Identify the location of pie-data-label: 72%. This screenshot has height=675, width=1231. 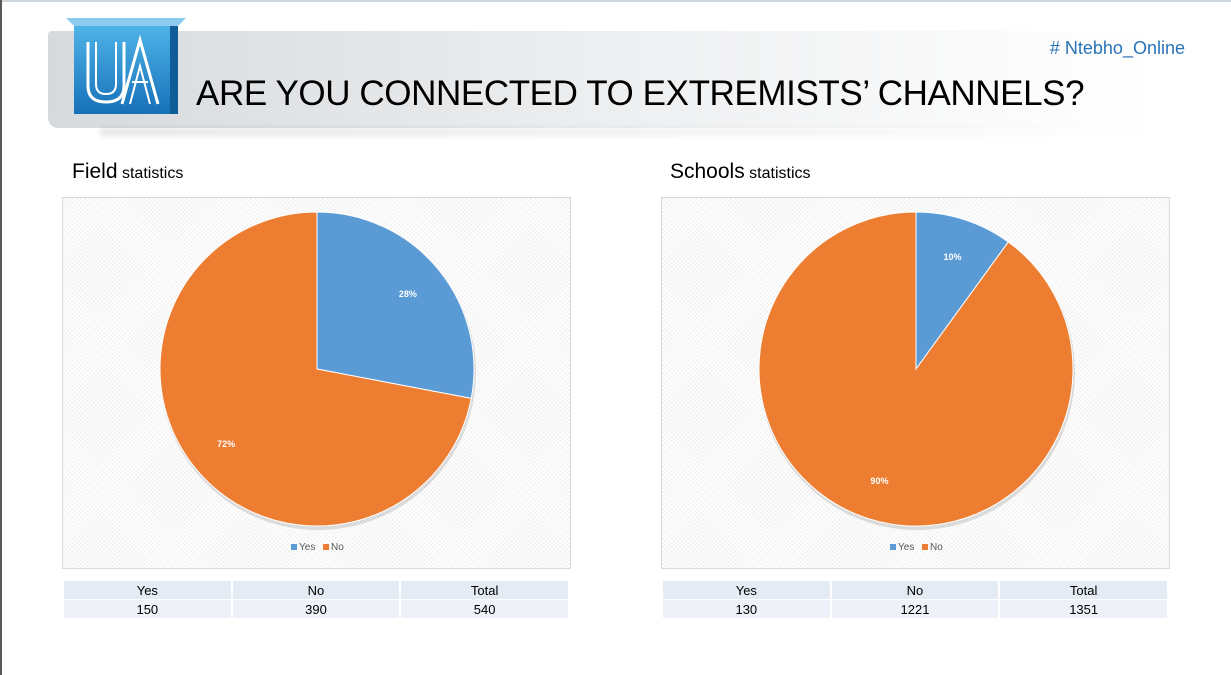
(226, 444).